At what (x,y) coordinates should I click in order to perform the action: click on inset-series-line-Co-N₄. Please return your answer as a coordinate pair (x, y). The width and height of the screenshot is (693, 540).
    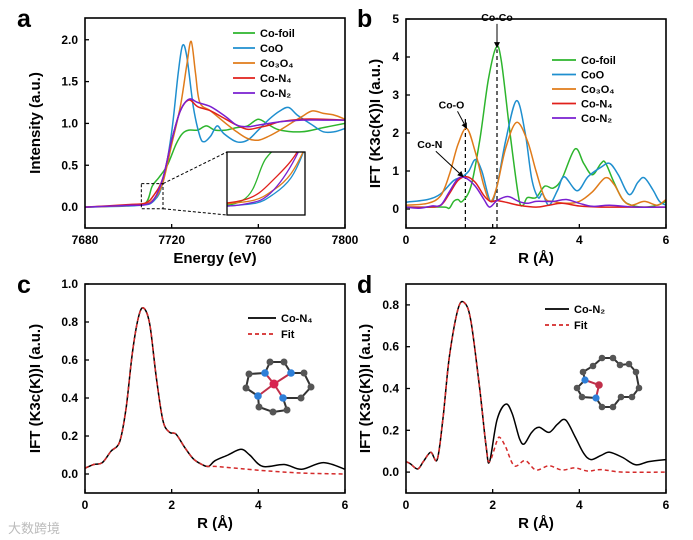
    Looking at the image, I should click on (262, 178).